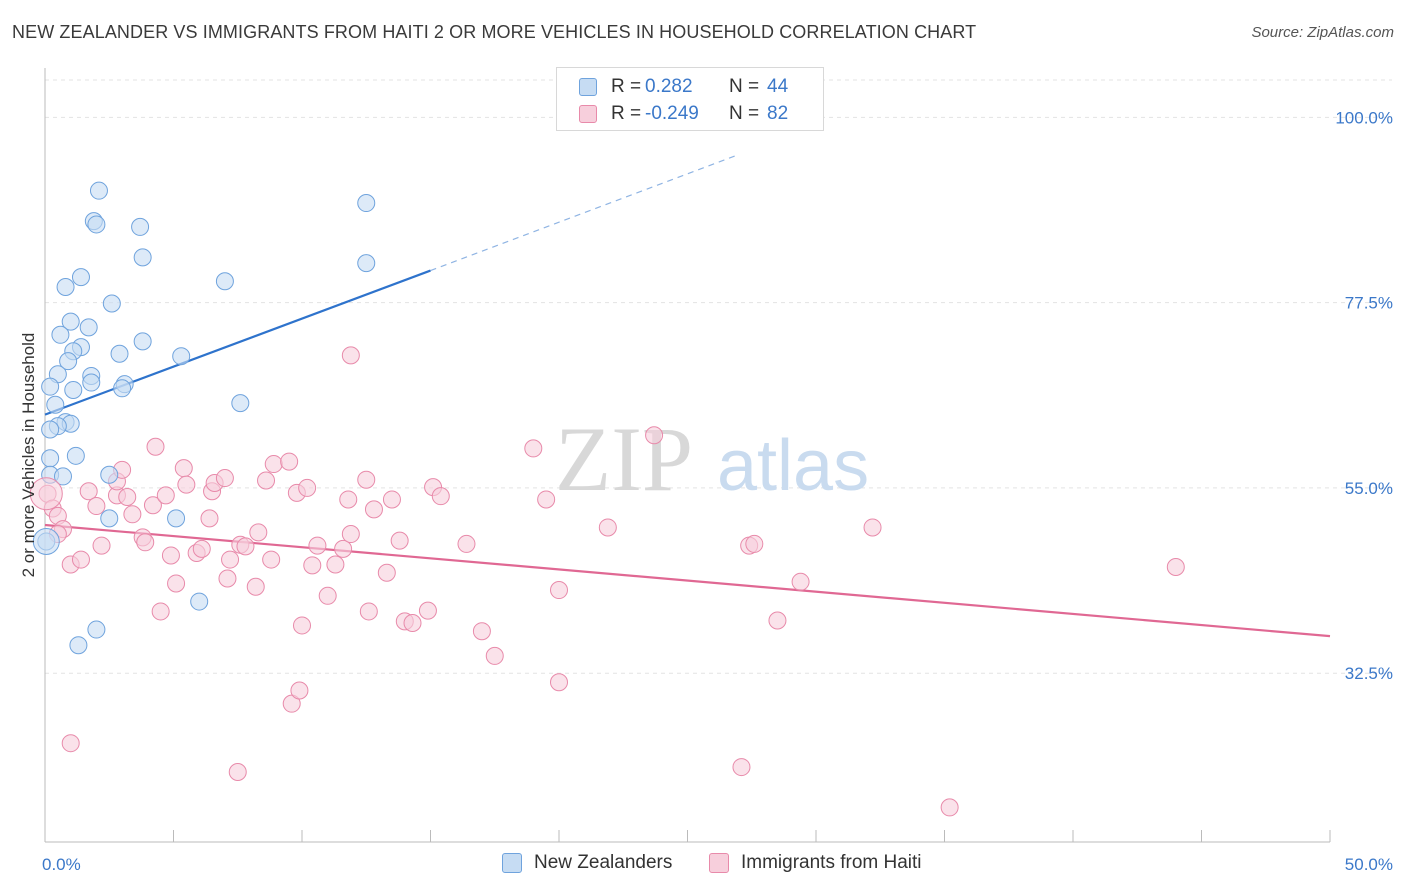 The width and height of the screenshot is (1406, 892). Describe the element at coordinates (831, 862) in the screenshot. I see `legend-label: Immigrants from Haiti` at that location.